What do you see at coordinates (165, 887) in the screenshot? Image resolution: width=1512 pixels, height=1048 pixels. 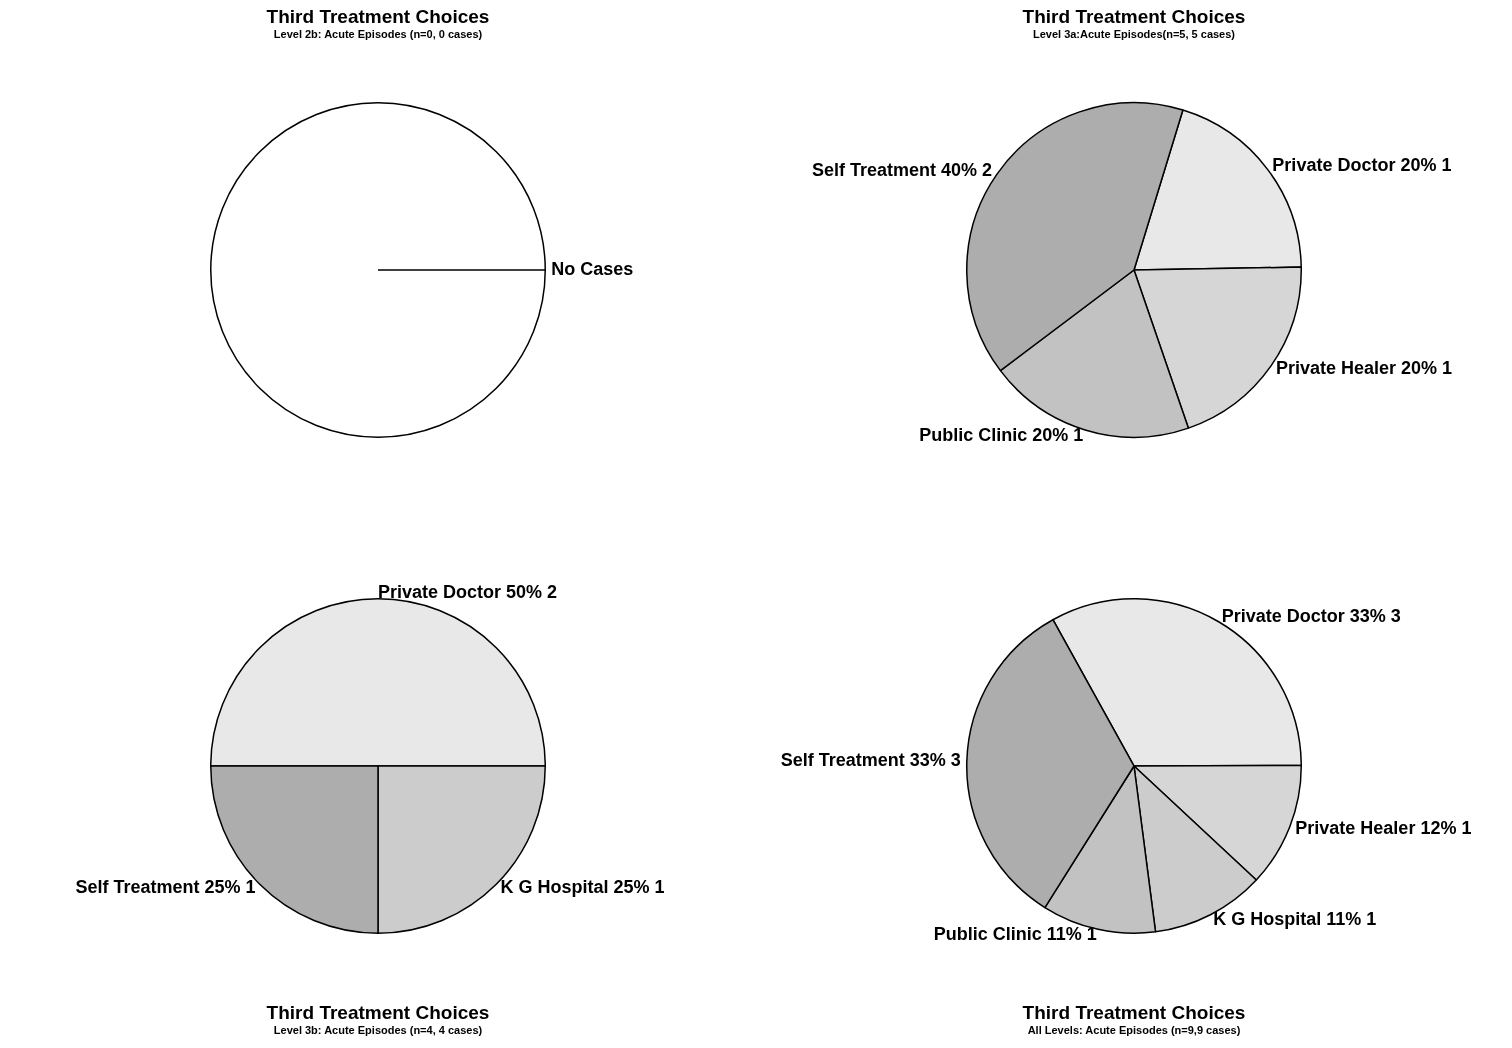 I see `slice-label: Self Treatment 25% 1` at bounding box center [165, 887].